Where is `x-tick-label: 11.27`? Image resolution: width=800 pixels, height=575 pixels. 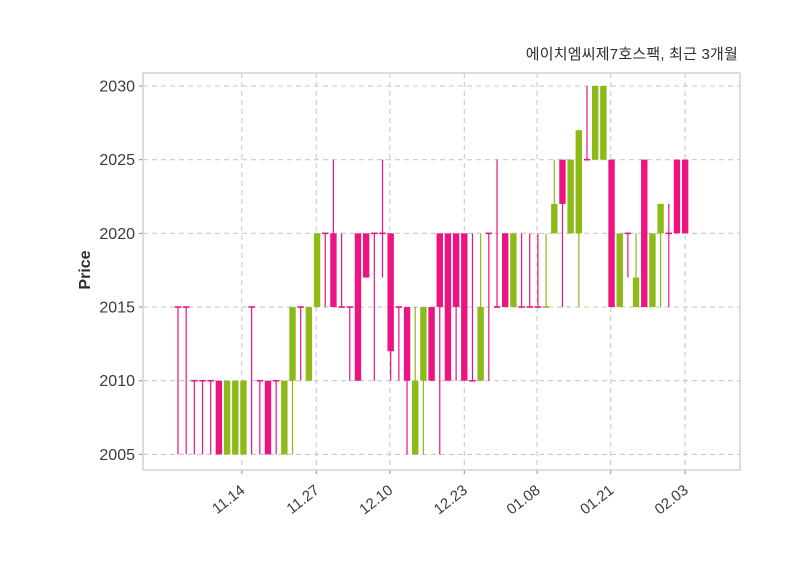 x-tick-label: 11.27 is located at coordinates (303, 500).